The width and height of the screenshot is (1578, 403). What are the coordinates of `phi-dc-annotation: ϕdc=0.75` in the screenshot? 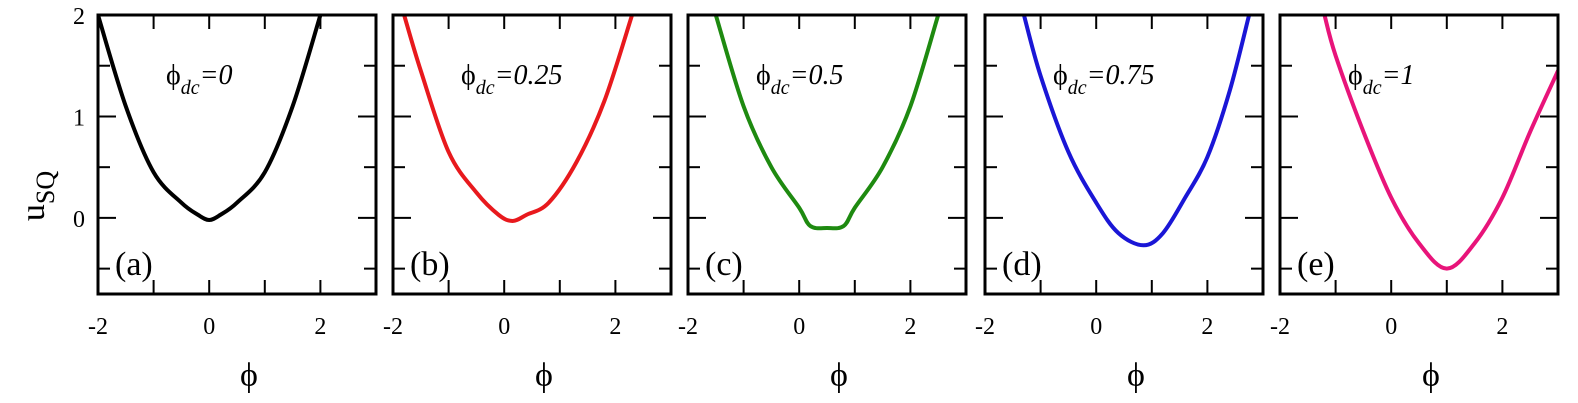 It's located at (1104, 79).